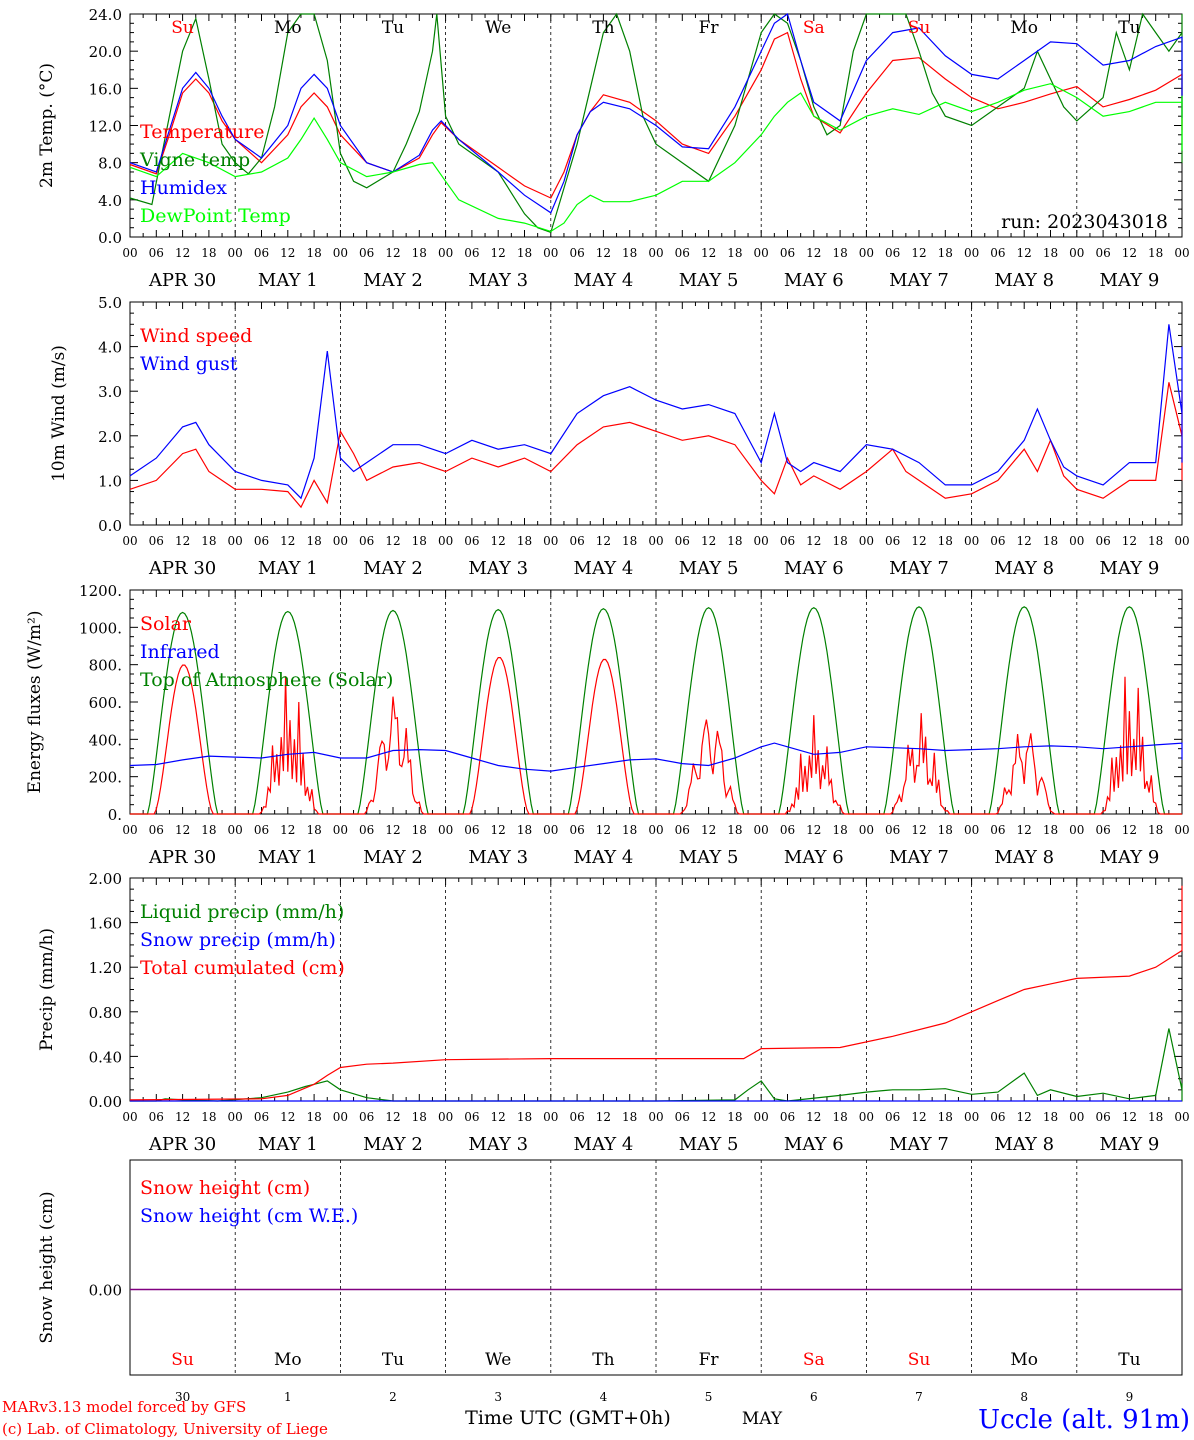 This screenshot has height=1440, width=1194. I want to click on day-name-label: We, so click(498, 28).